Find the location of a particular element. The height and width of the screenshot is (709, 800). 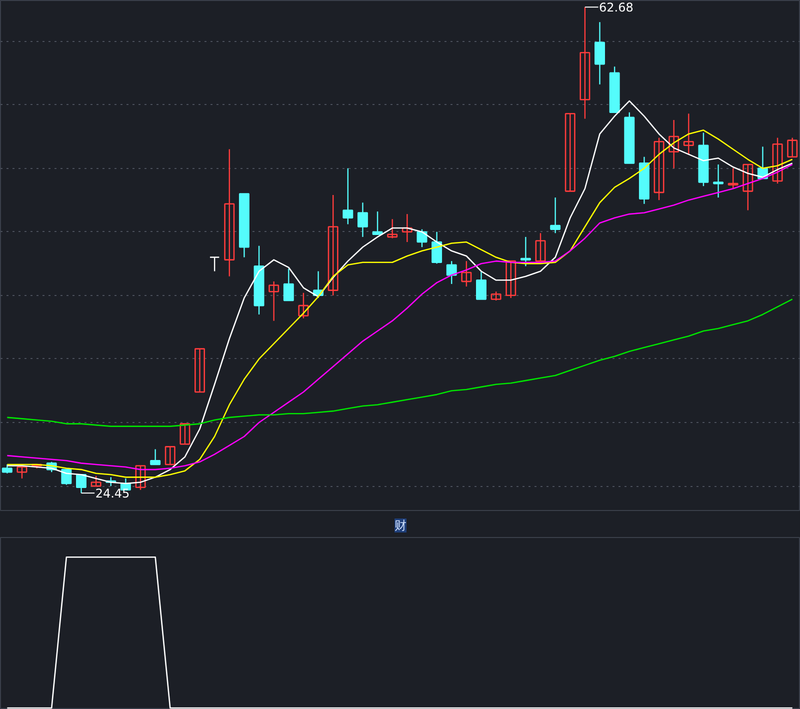

annotation: 24.45 is located at coordinates (112, 493).